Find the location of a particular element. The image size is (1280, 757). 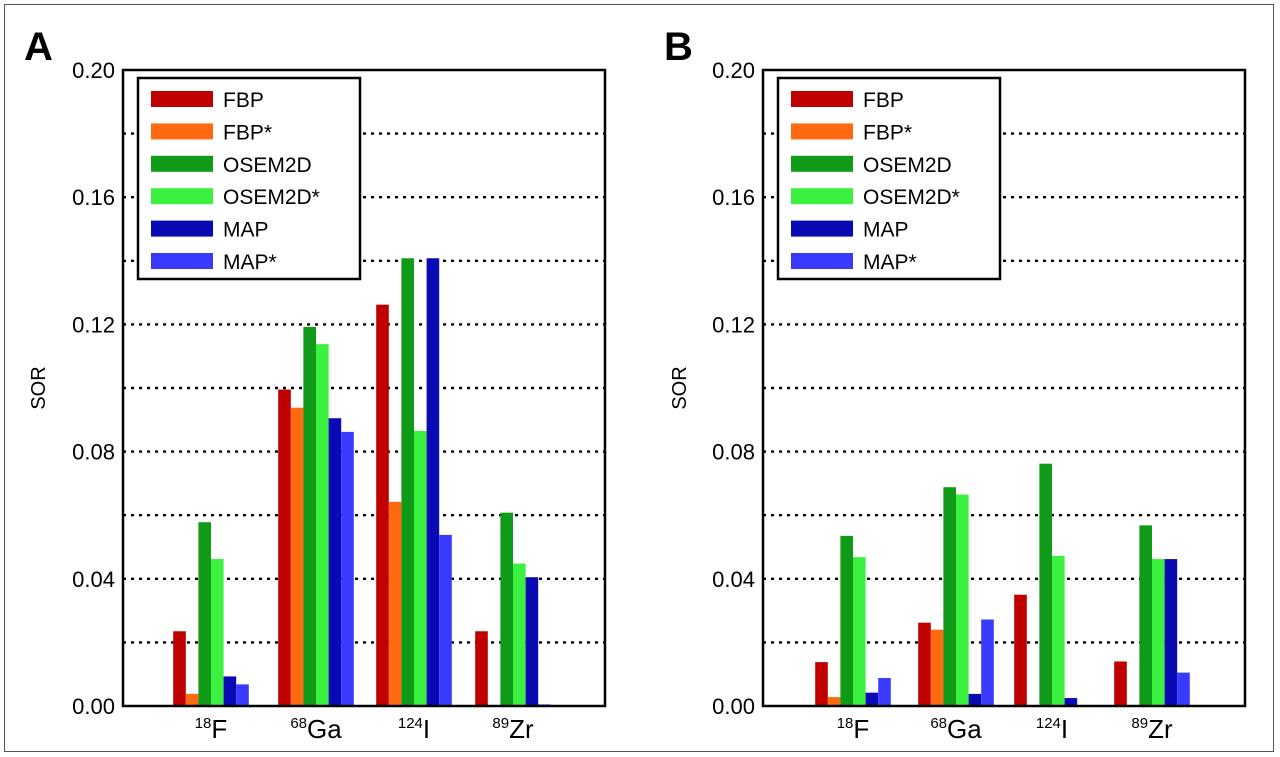

x-tick-base: Ga is located at coordinates (324, 729).